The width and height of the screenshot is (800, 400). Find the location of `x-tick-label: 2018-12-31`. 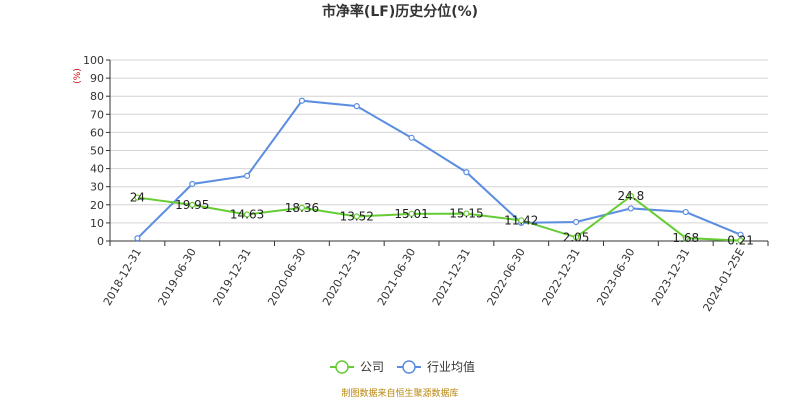

x-tick-label: 2018-12-31 is located at coordinates (122, 277).